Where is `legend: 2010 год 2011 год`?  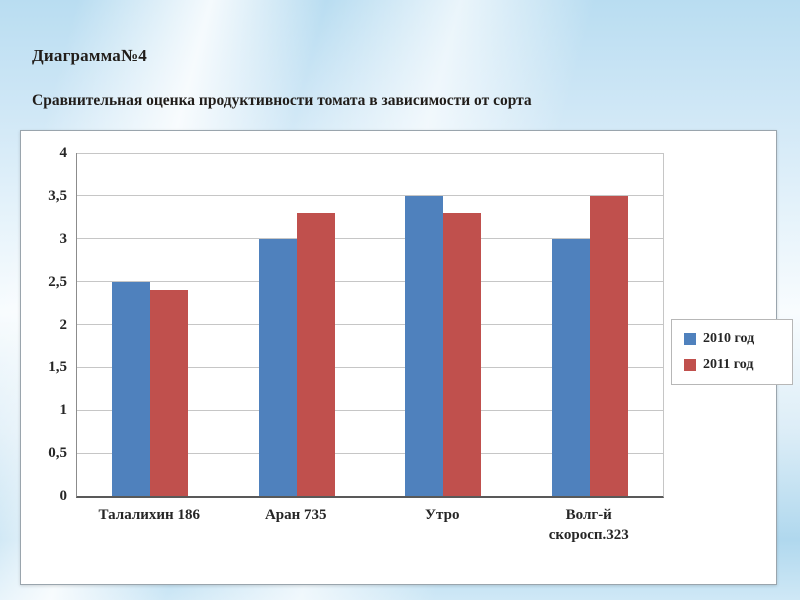 legend: 2010 год 2011 год is located at coordinates (732, 352).